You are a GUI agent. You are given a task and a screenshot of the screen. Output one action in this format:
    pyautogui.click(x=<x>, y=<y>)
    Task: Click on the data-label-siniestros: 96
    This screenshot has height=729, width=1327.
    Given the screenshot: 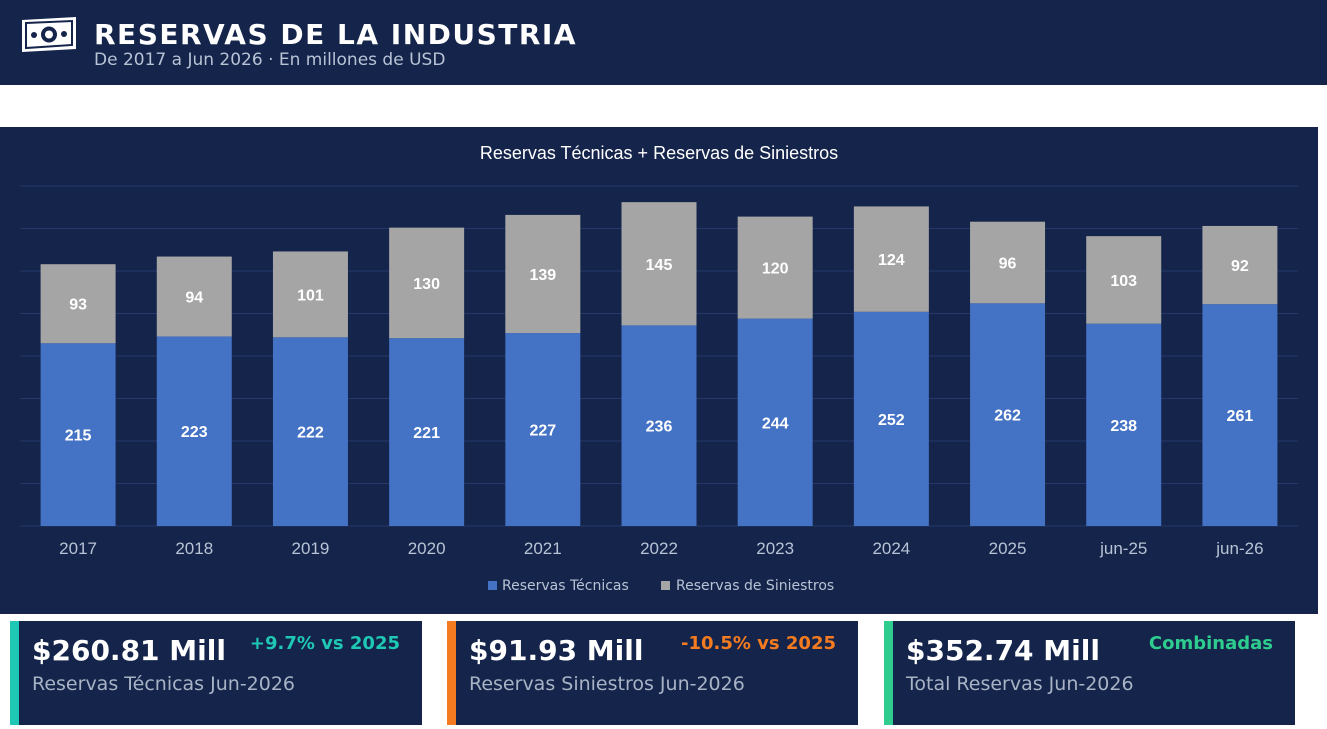 What is the action you would take?
    pyautogui.click(x=1008, y=264)
    